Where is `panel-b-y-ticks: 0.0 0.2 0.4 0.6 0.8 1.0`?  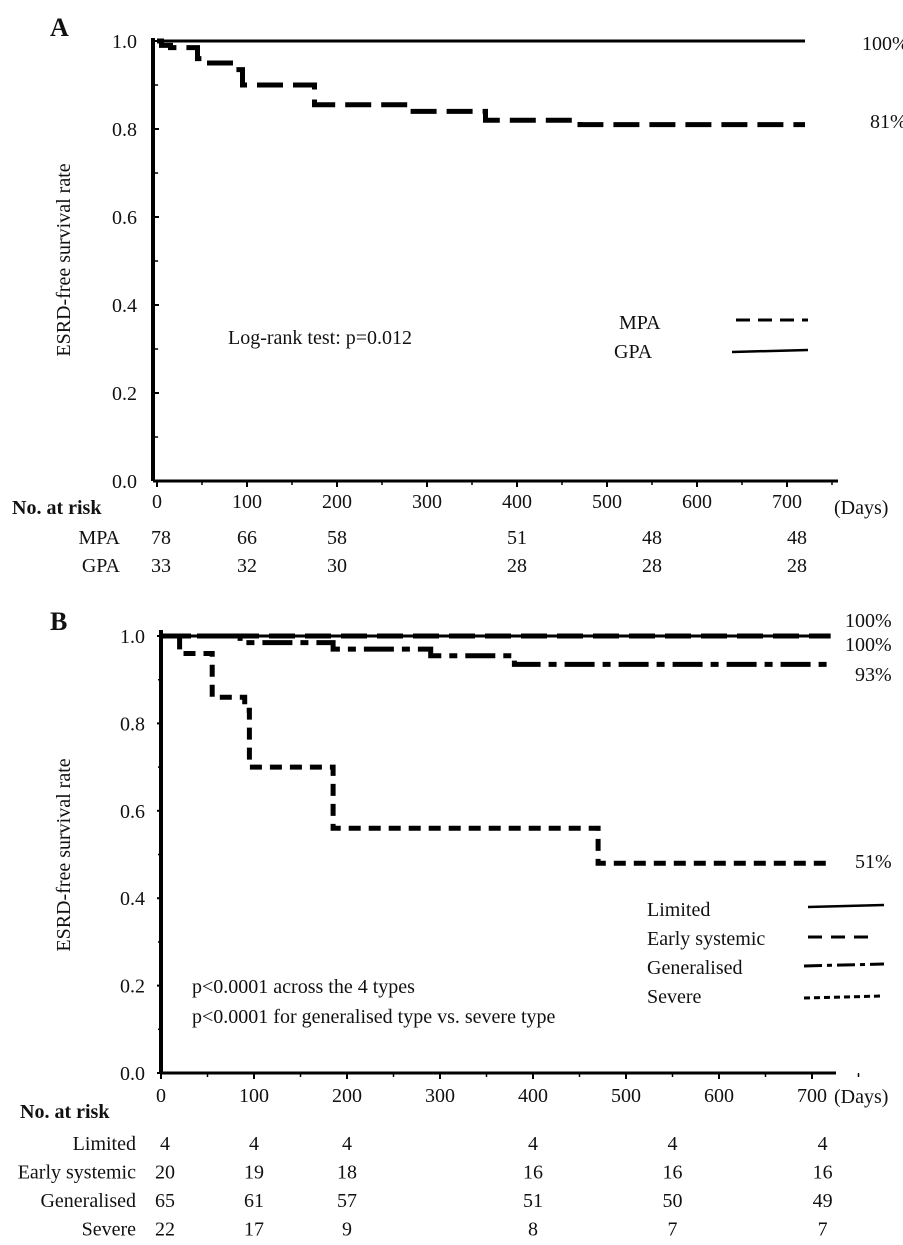 panel-b-y-ticks: 0.0 0.2 0.4 0.6 0.8 1.0 is located at coordinates (141, 855).